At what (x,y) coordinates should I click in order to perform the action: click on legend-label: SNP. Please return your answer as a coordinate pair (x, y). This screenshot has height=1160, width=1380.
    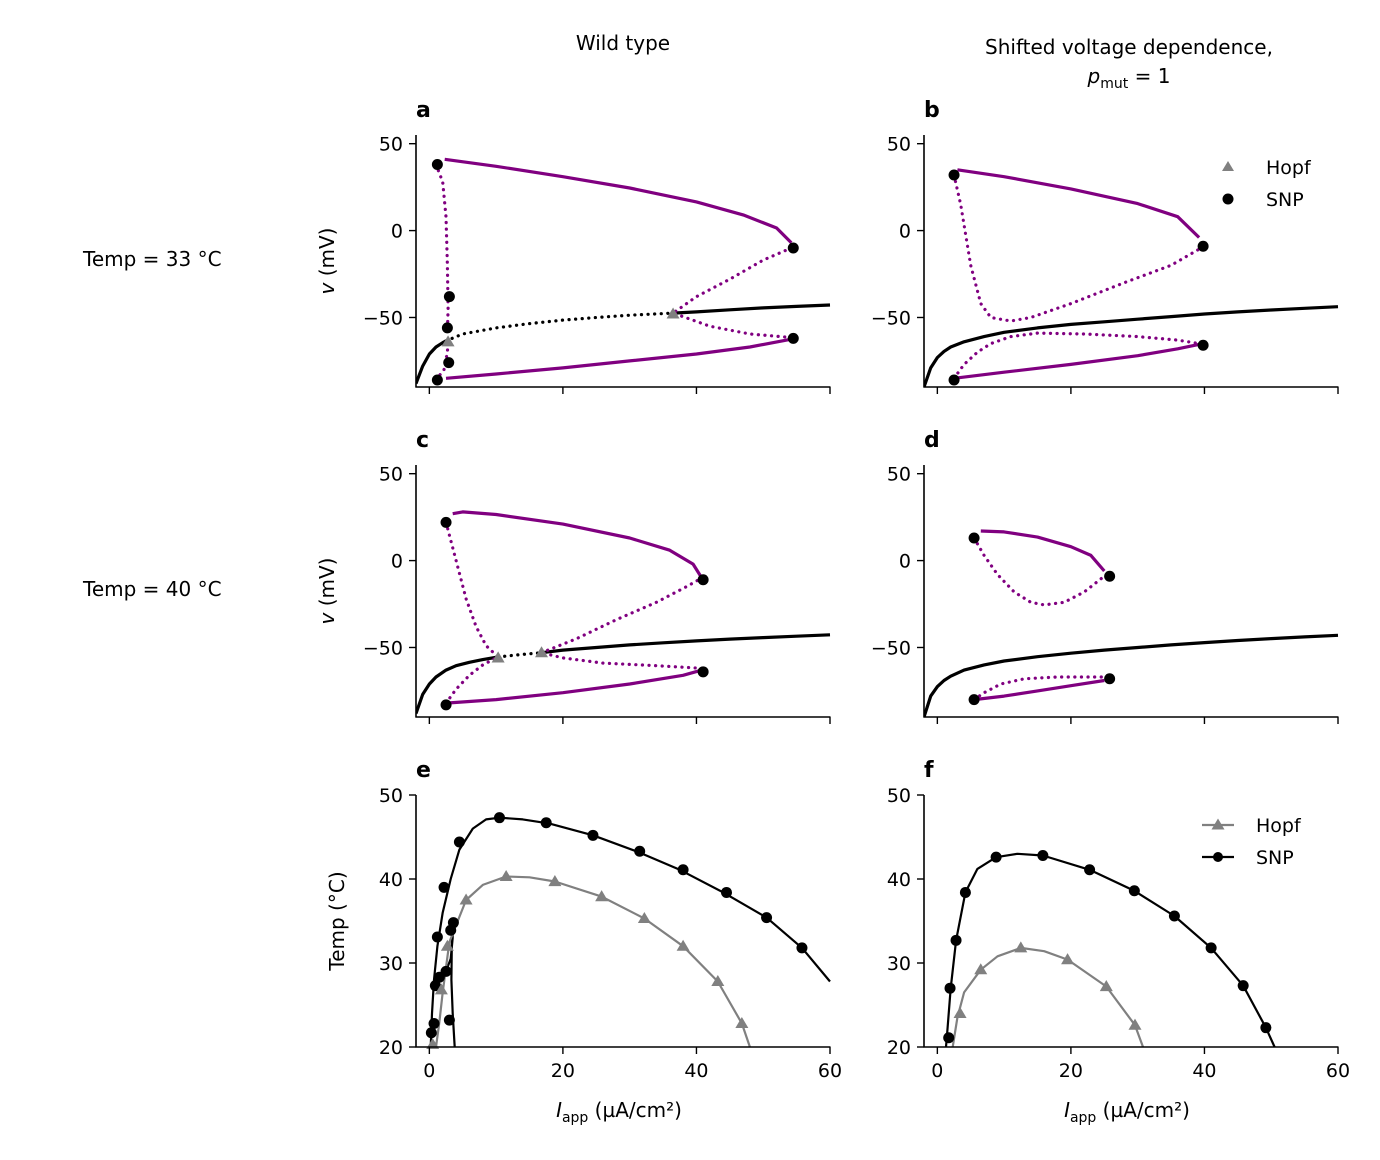
    Looking at the image, I should click on (1285, 200).